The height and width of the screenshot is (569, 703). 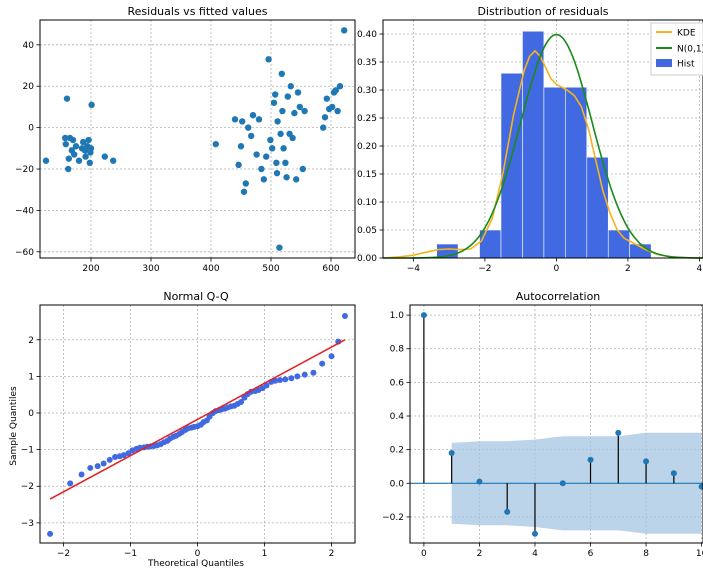 What do you see at coordinates (397, 316) in the screenshot?
I see `y-tick-label: 1.0` at bounding box center [397, 316].